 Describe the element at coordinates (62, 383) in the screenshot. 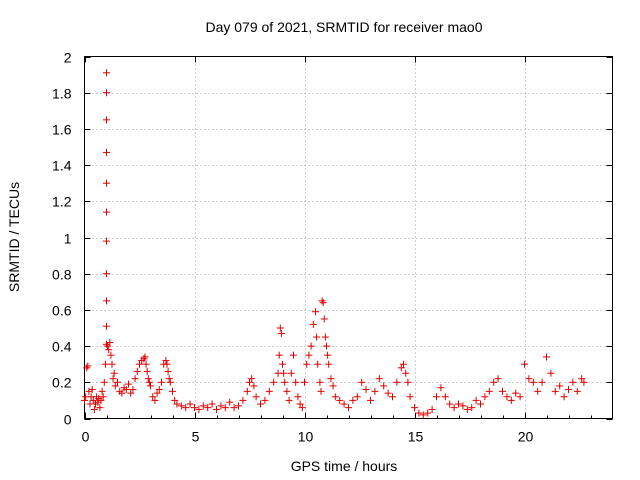

I see `y-tick-label: 0.2` at that location.